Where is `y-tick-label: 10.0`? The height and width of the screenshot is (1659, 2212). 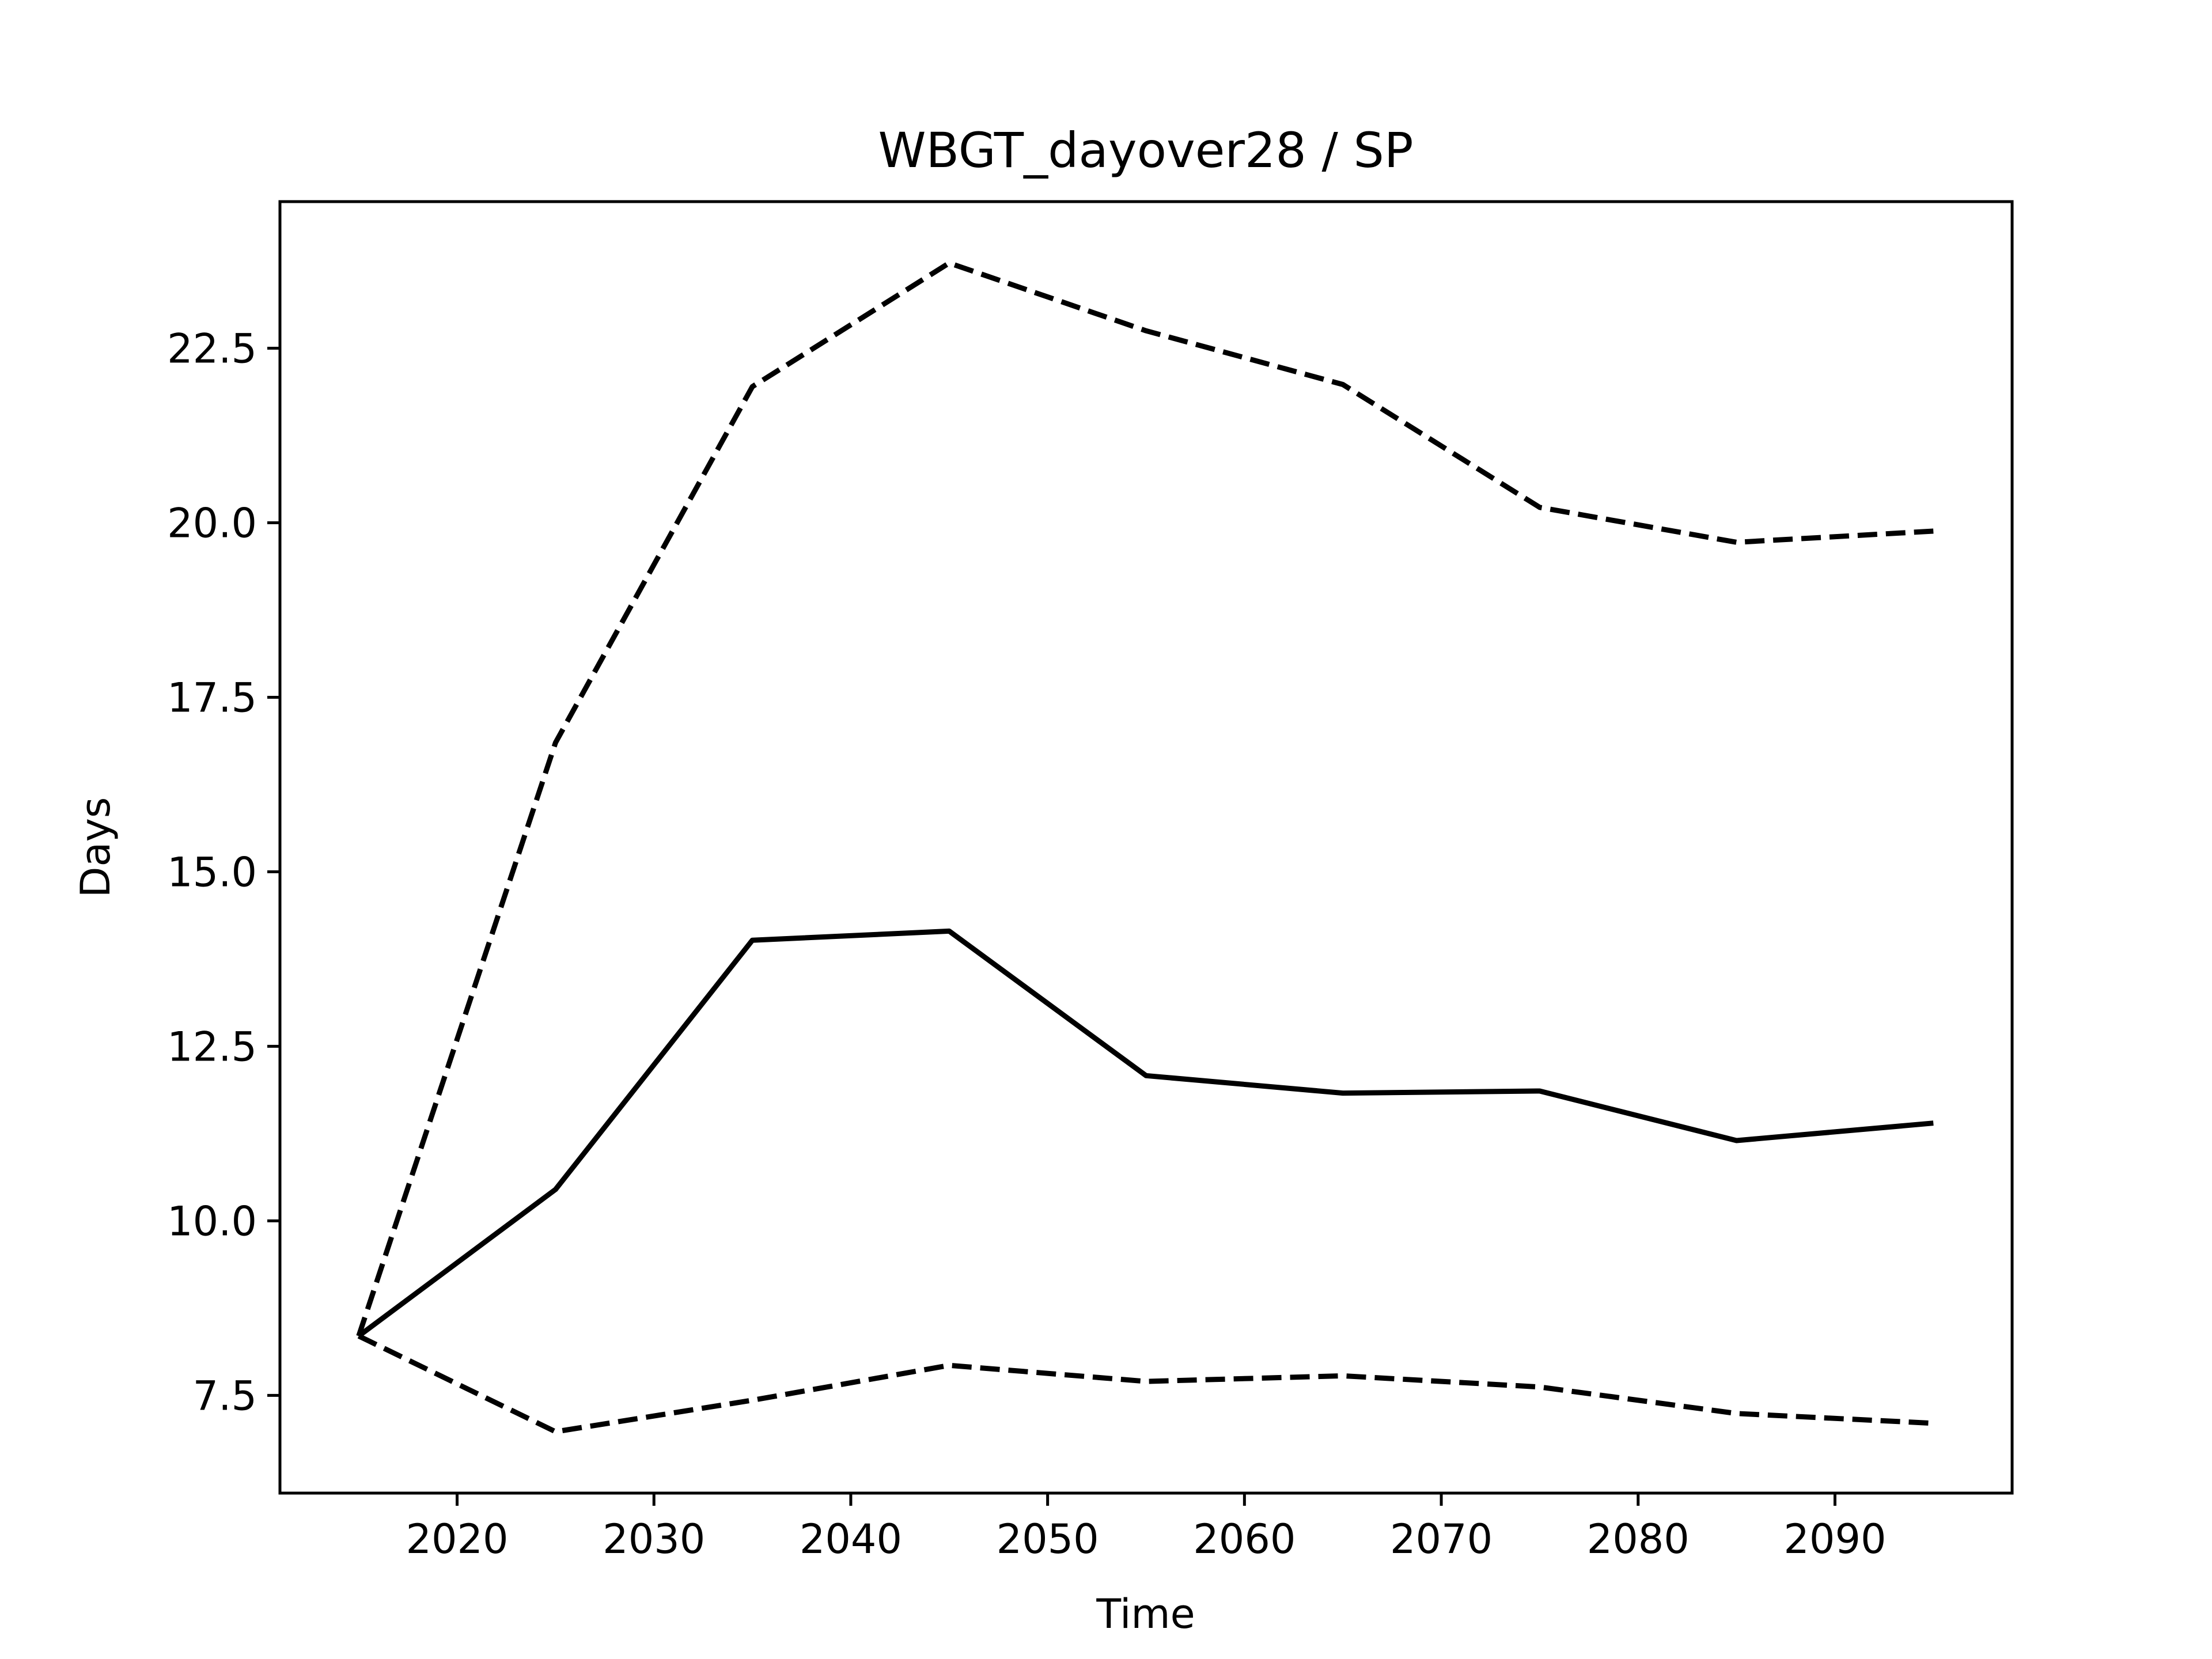
y-tick-label: 10.0 is located at coordinates (212, 1221).